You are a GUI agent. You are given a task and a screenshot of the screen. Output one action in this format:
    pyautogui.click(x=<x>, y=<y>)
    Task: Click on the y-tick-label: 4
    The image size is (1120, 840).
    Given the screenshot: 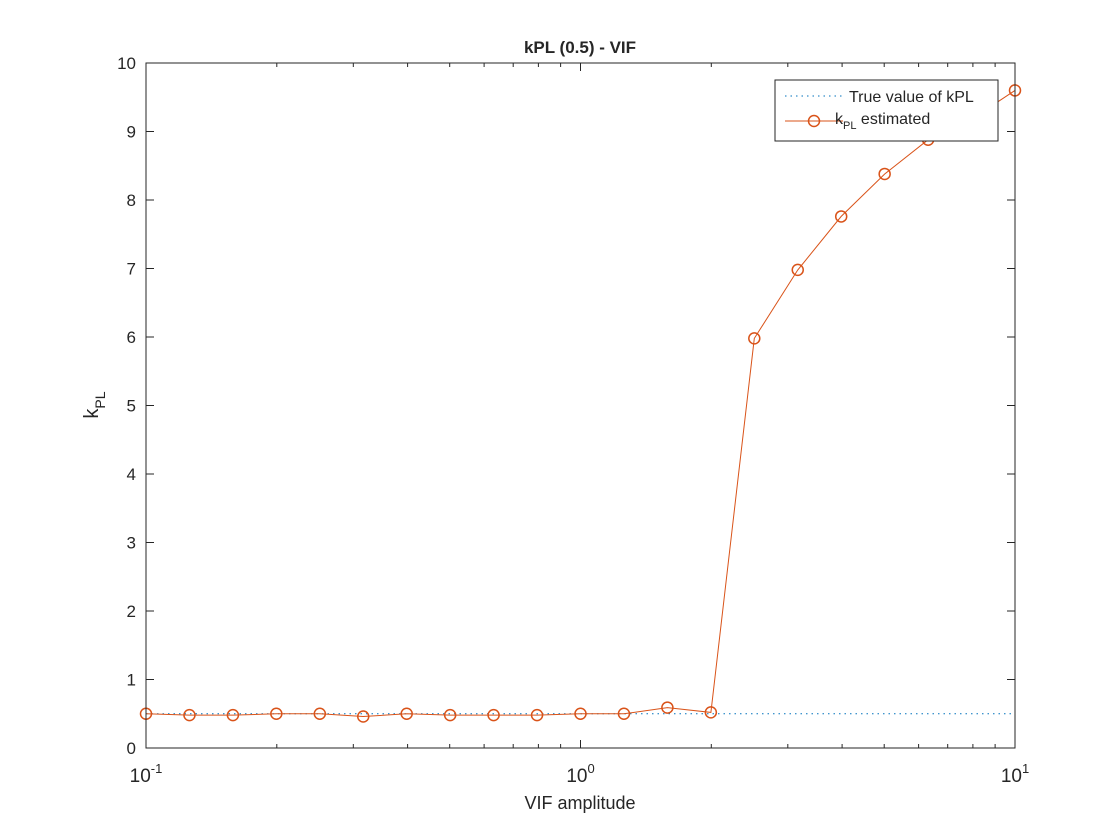 What is the action you would take?
    pyautogui.click(x=131, y=474)
    